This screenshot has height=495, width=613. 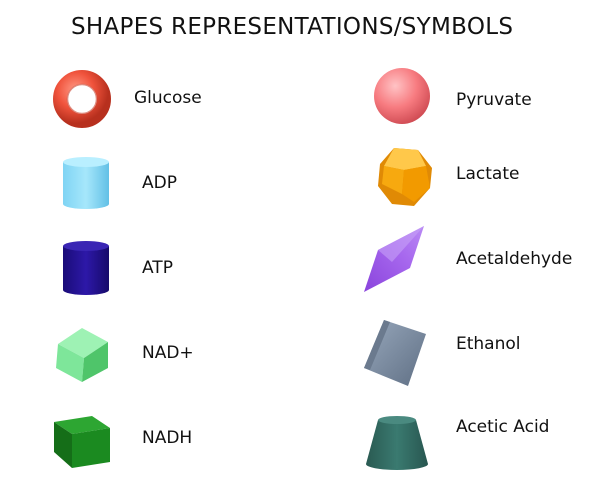 What do you see at coordinates (488, 344) in the screenshot?
I see `legend-label-ethanol: Ethanol` at bounding box center [488, 344].